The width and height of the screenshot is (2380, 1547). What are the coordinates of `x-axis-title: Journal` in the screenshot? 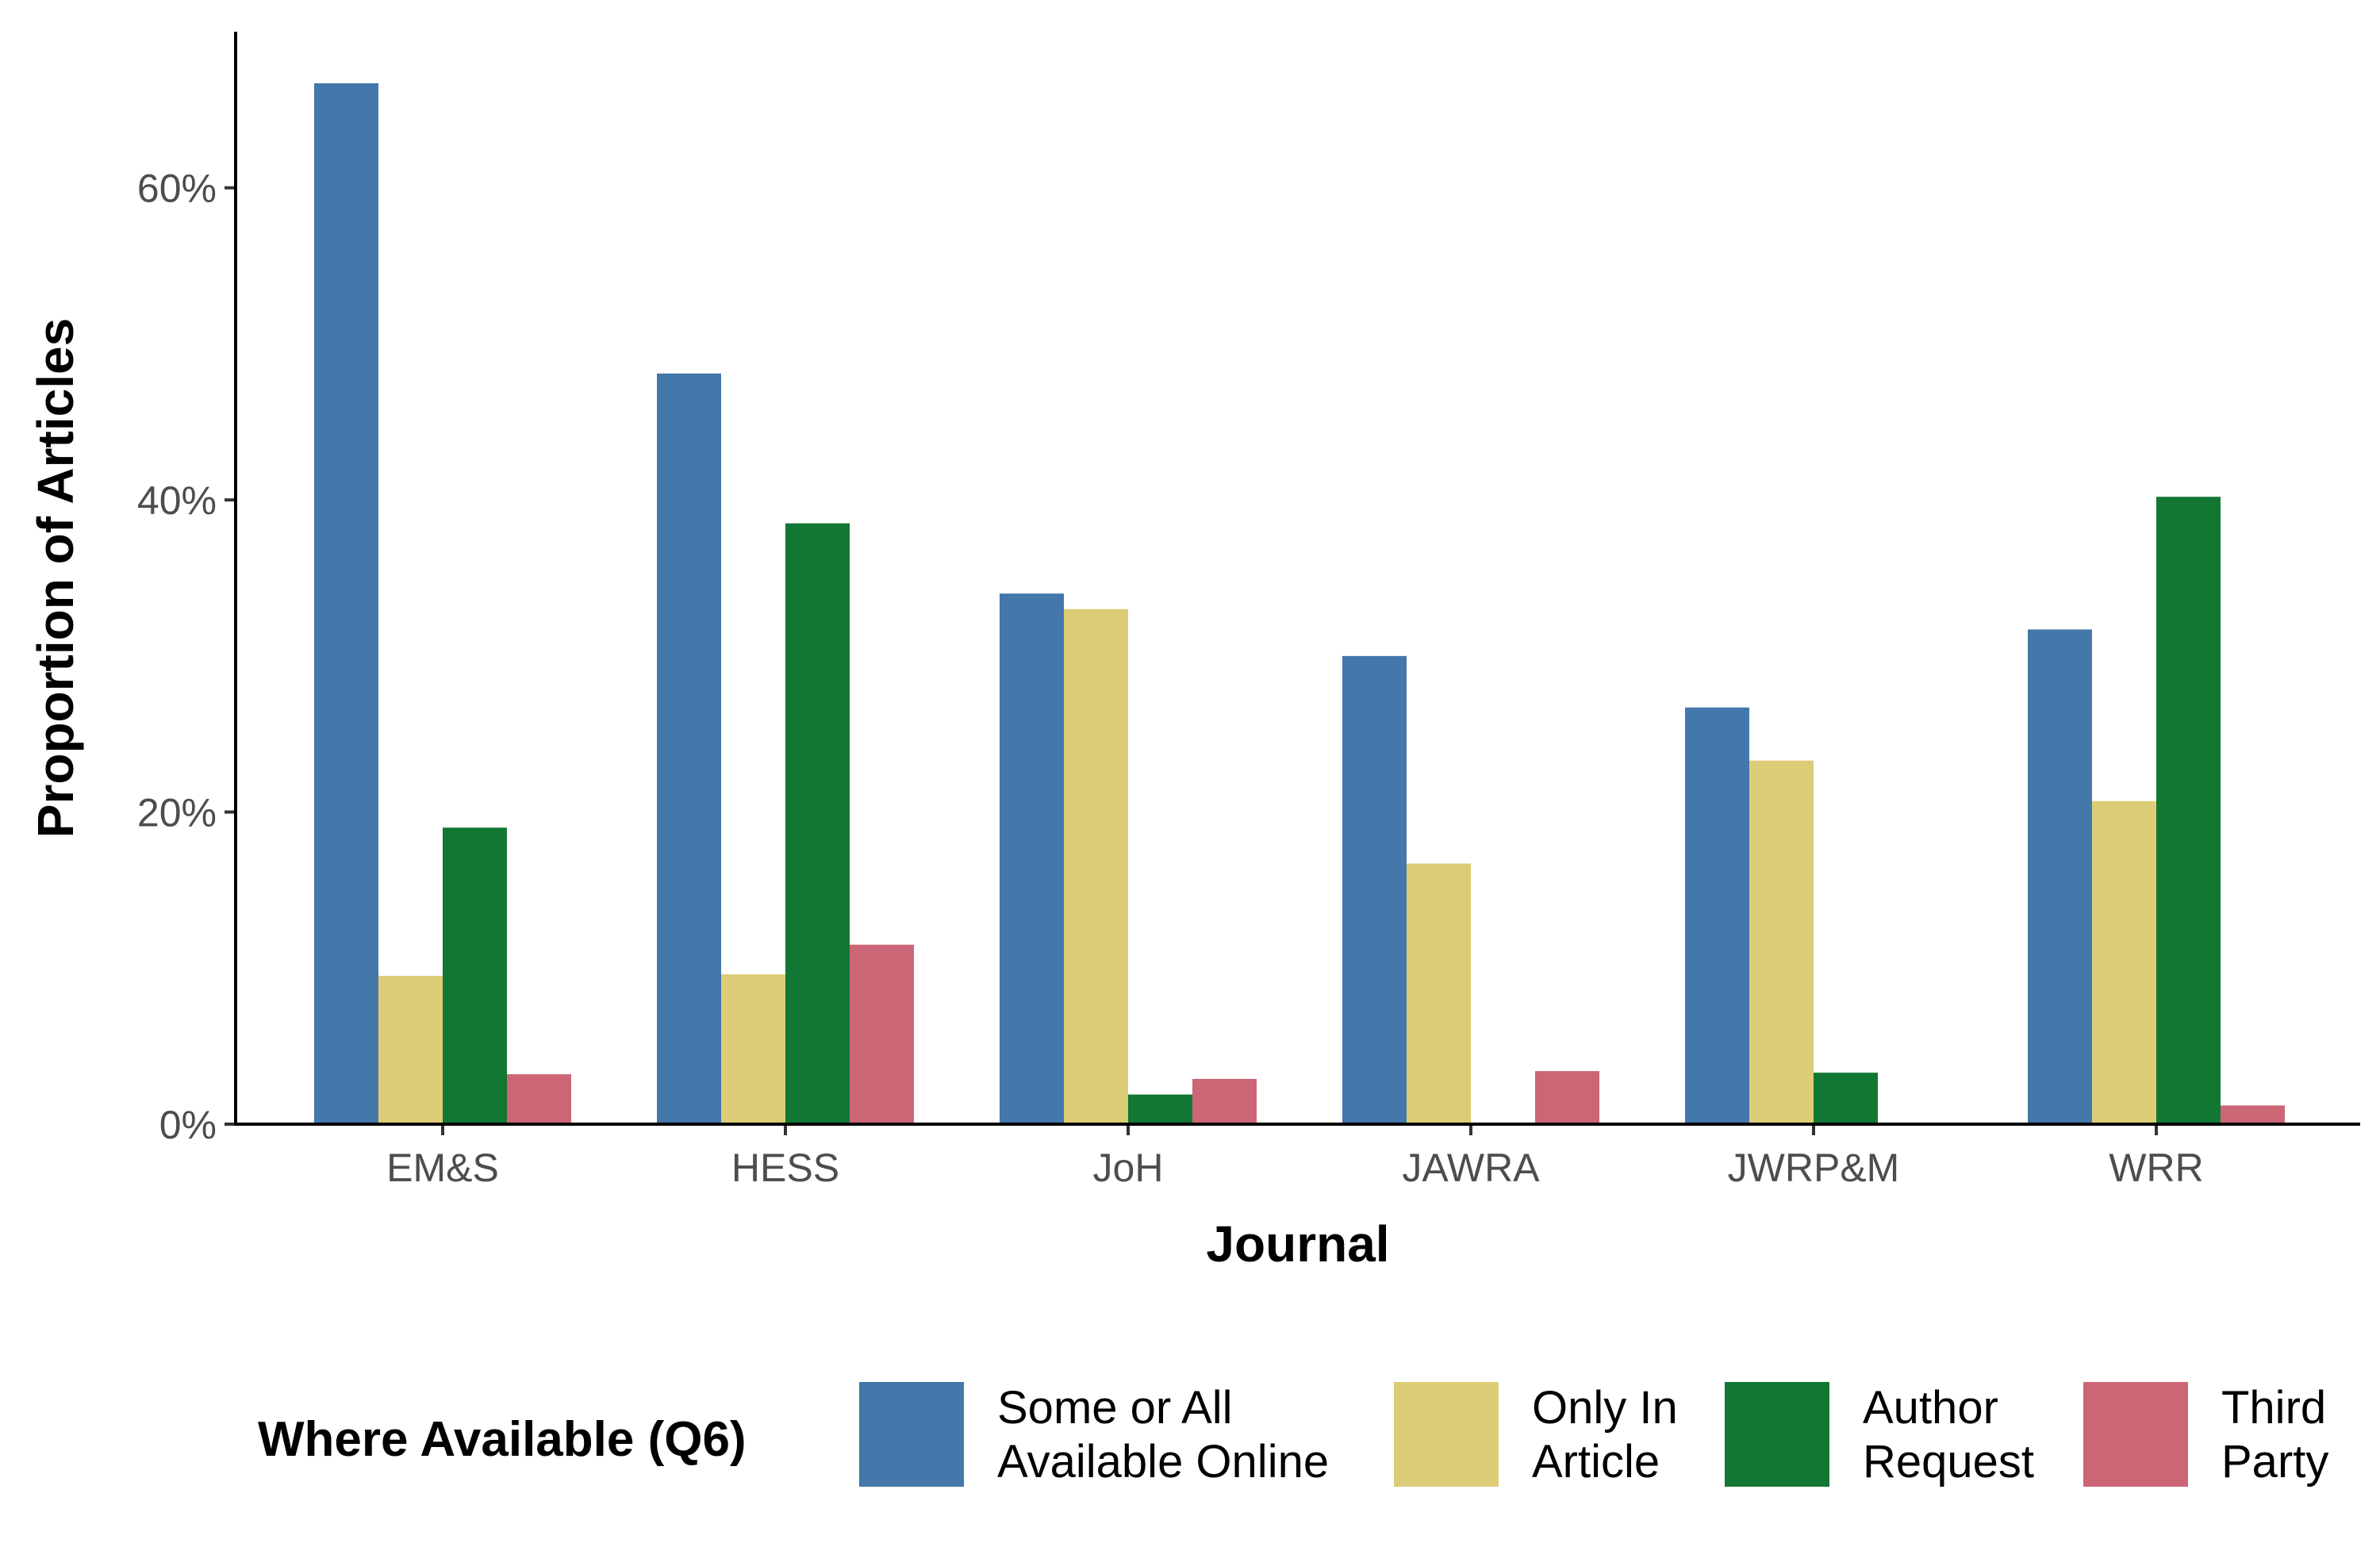 It's located at (1297, 1244).